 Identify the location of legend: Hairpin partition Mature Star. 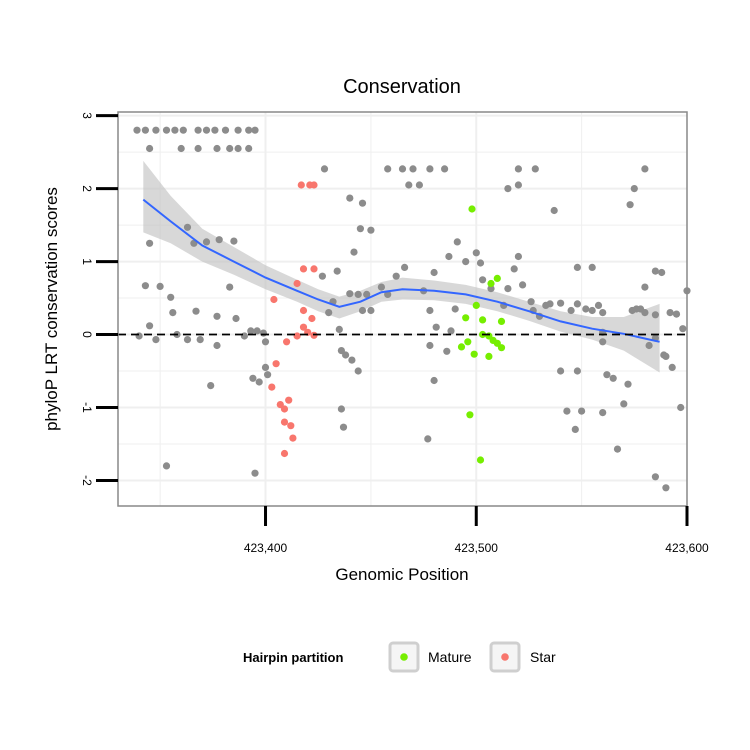
(399, 657).